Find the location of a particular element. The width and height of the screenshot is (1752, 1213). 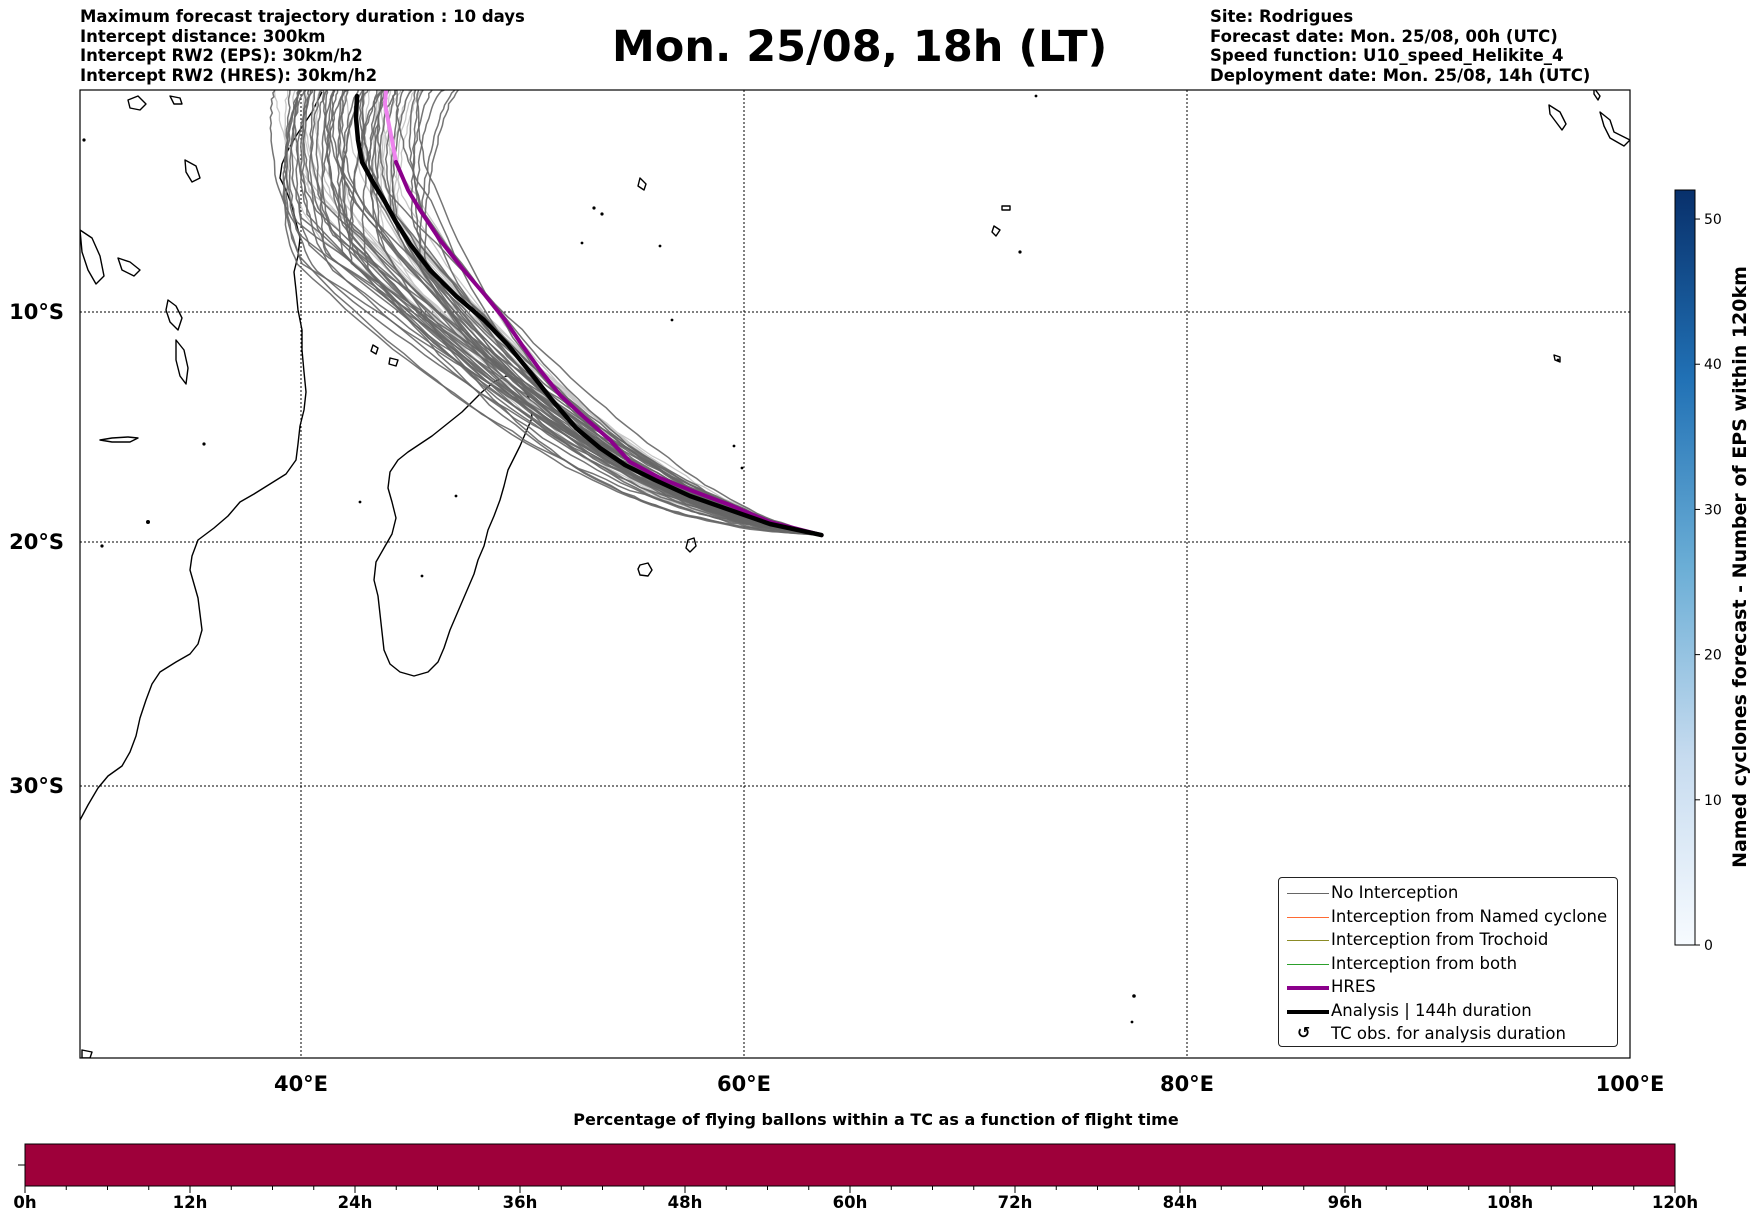

legend-label: No Interception is located at coordinates (1395, 892).